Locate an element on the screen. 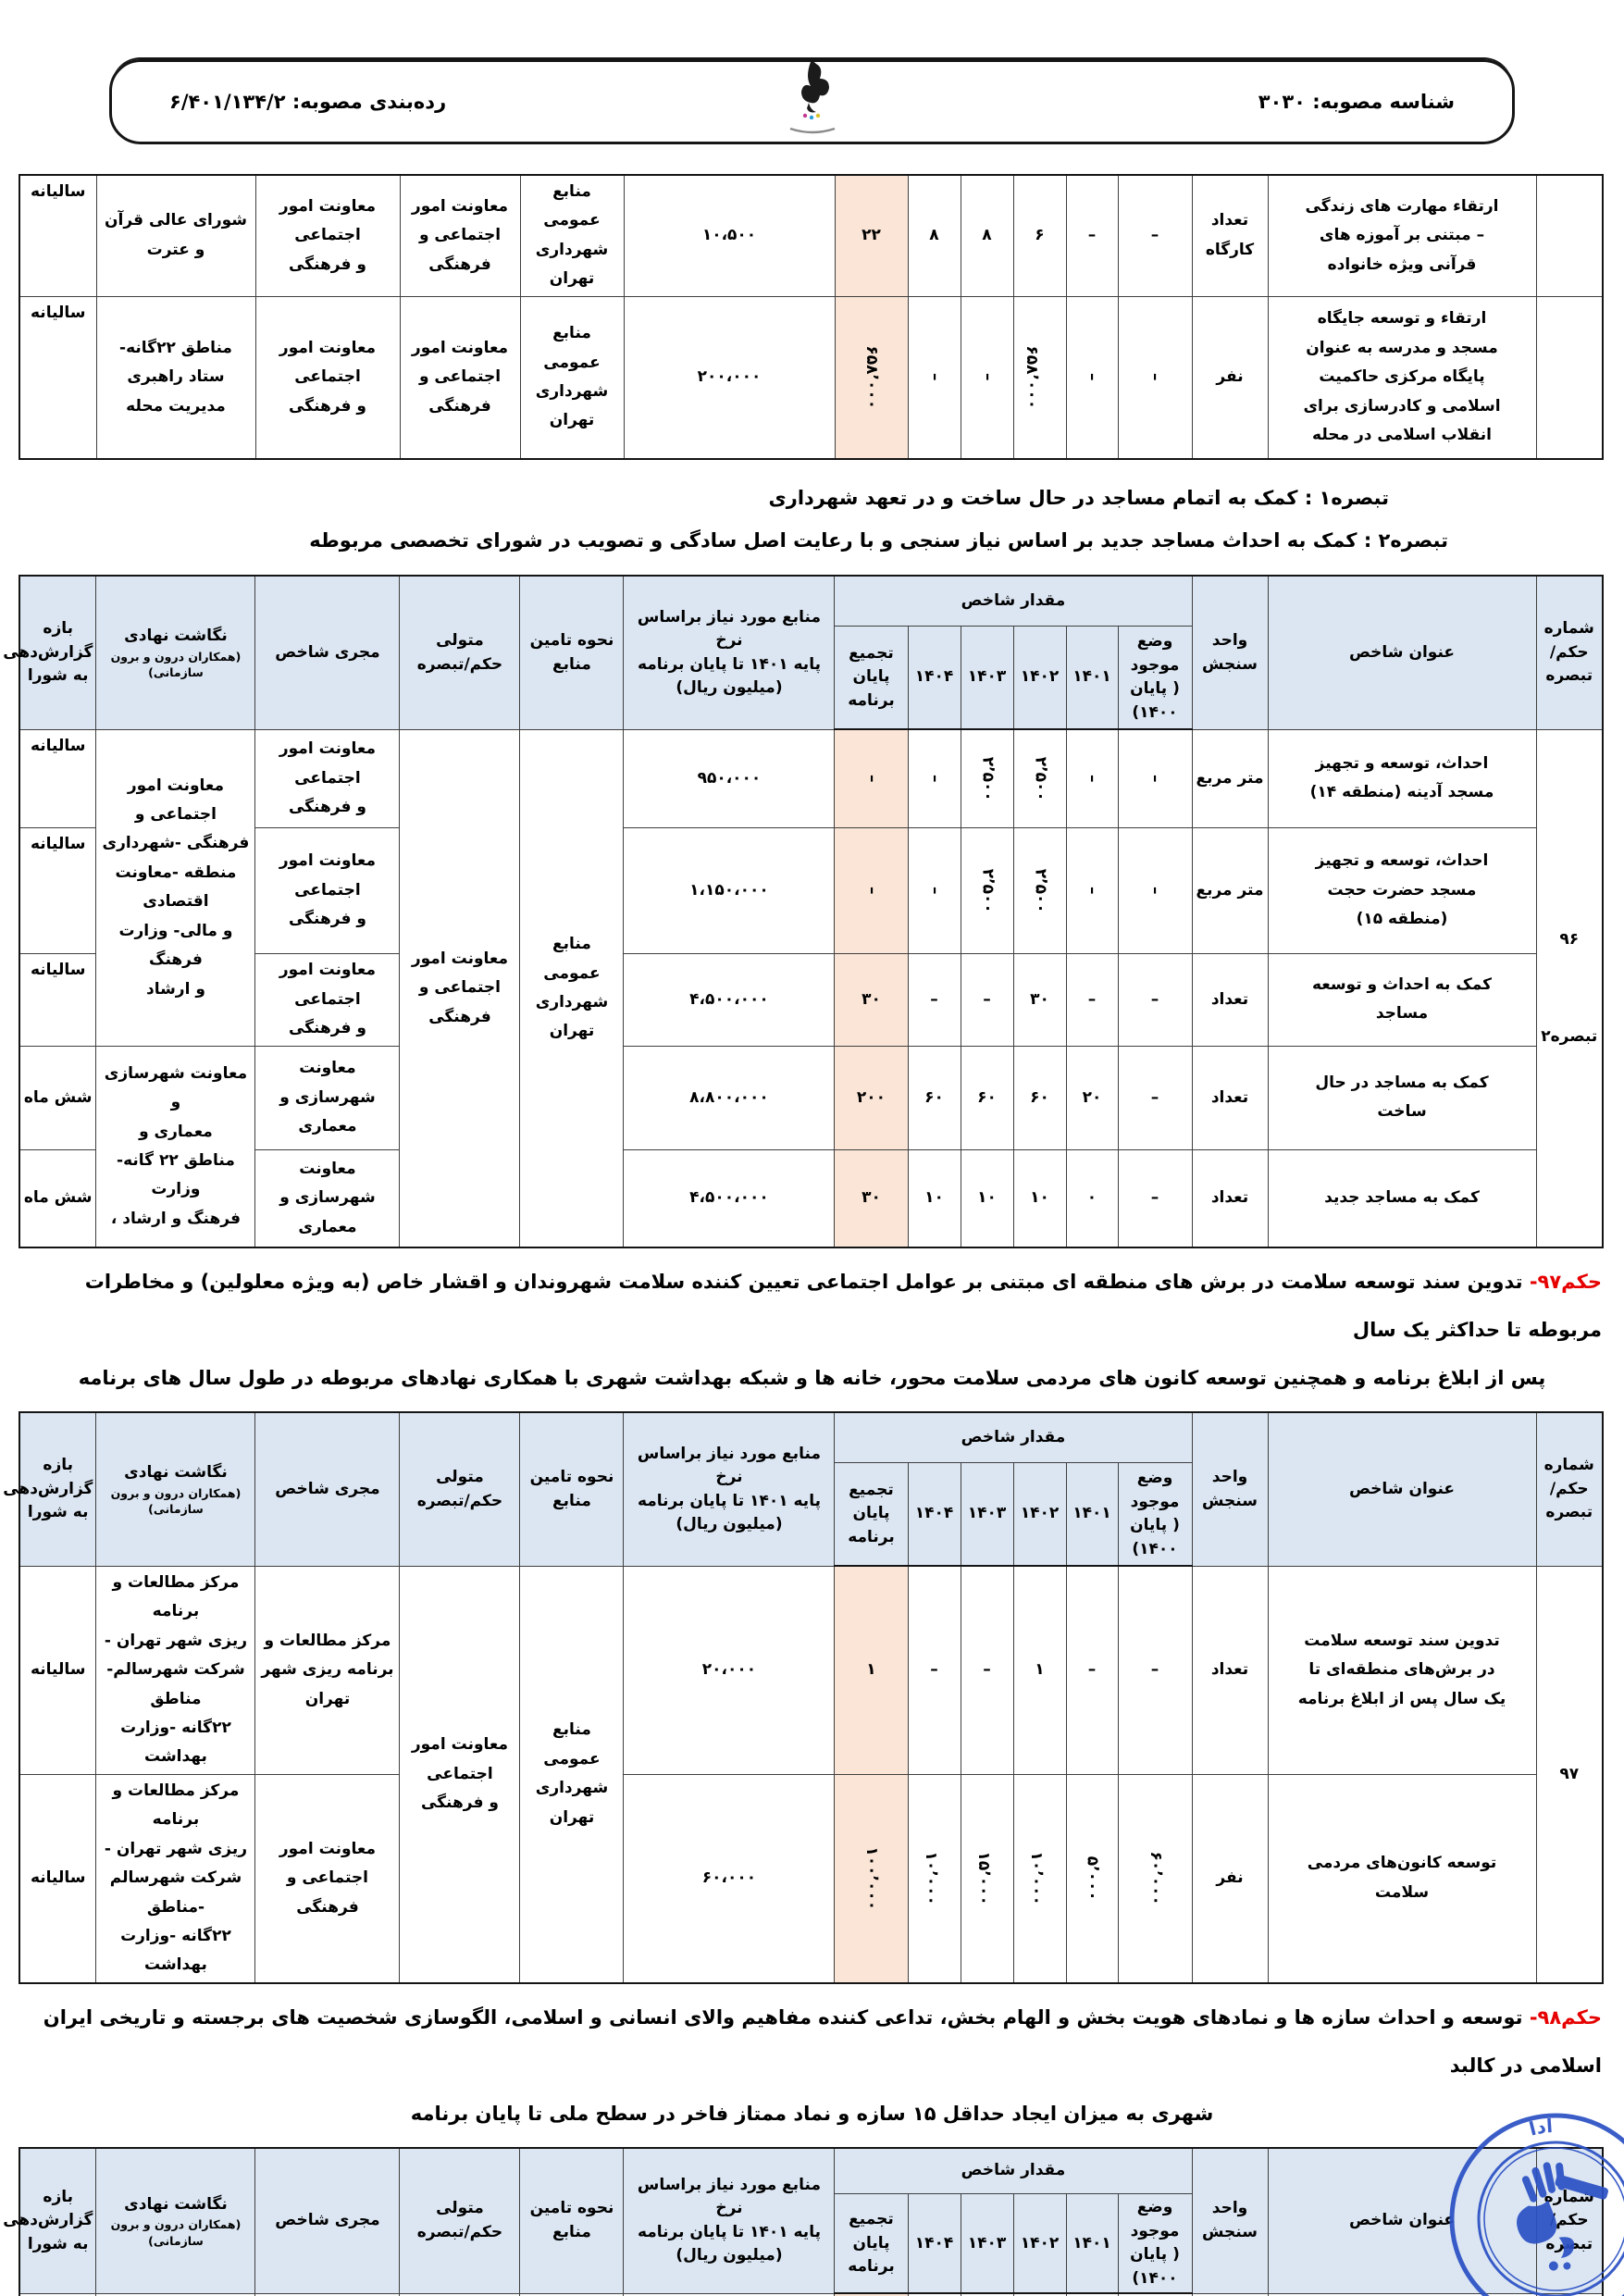  cell-resources: ۶۰،۰۰۰ is located at coordinates (729, 1879).